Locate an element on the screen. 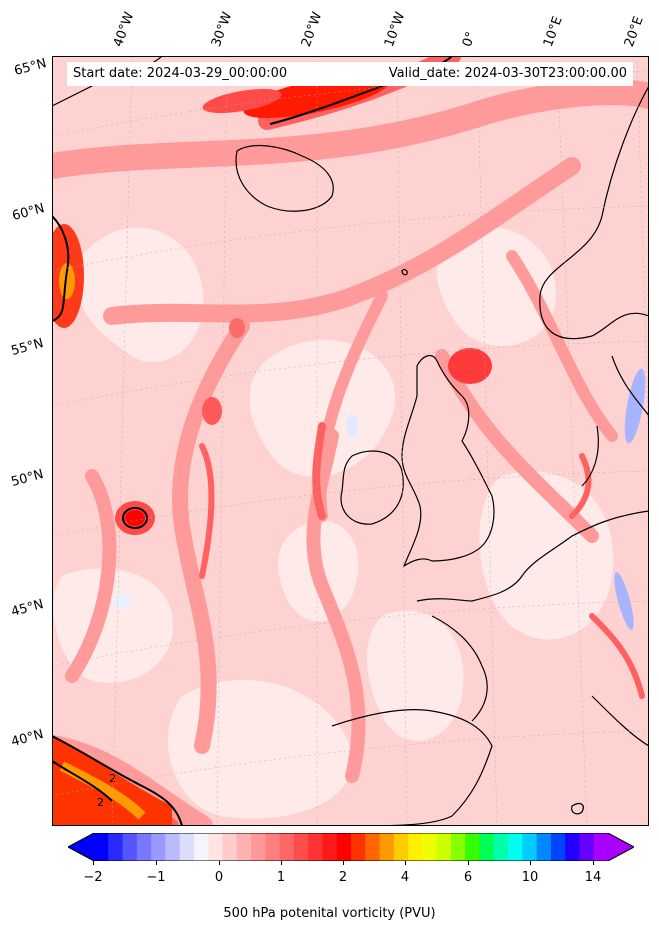 This screenshot has height=936, width=659. biscay-coast is located at coordinates (459, 668).